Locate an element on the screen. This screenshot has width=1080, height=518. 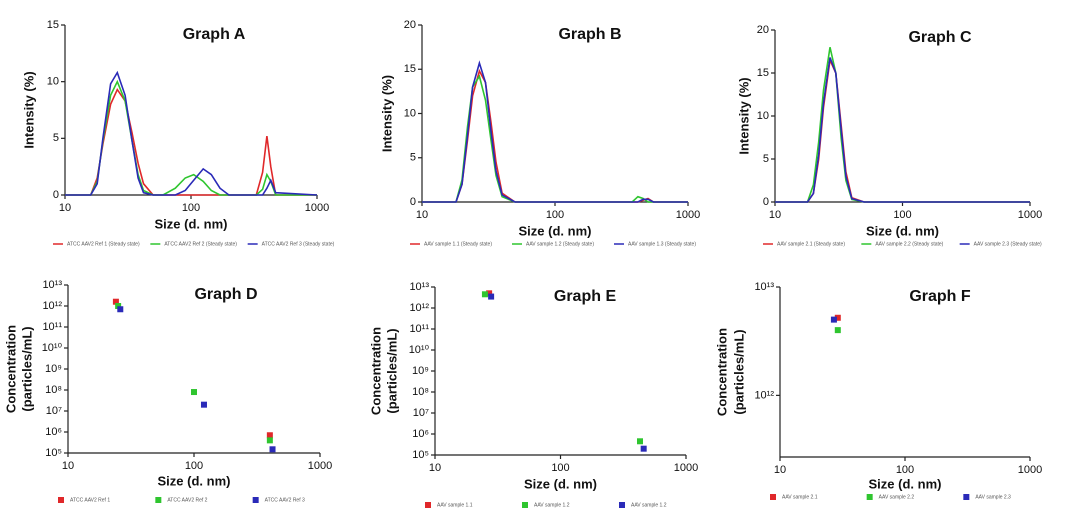
chart-title: Graph C is located at coordinates (940, 37).